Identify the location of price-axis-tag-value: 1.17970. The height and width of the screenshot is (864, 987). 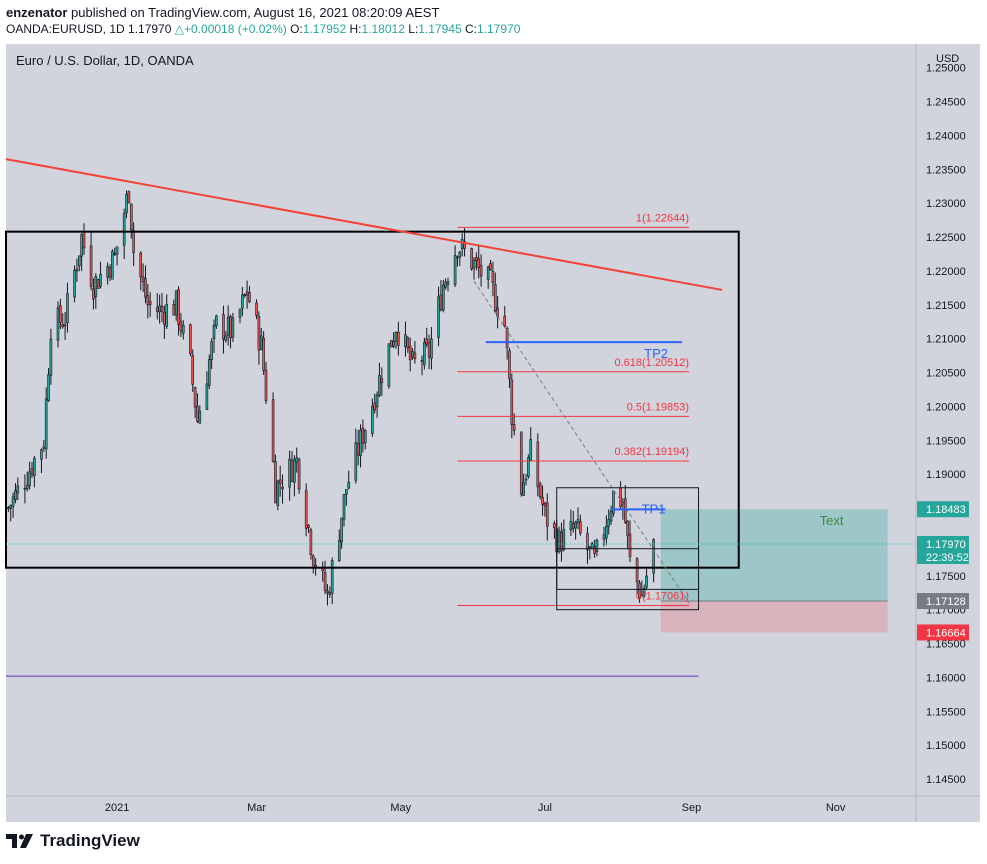
(946, 545).